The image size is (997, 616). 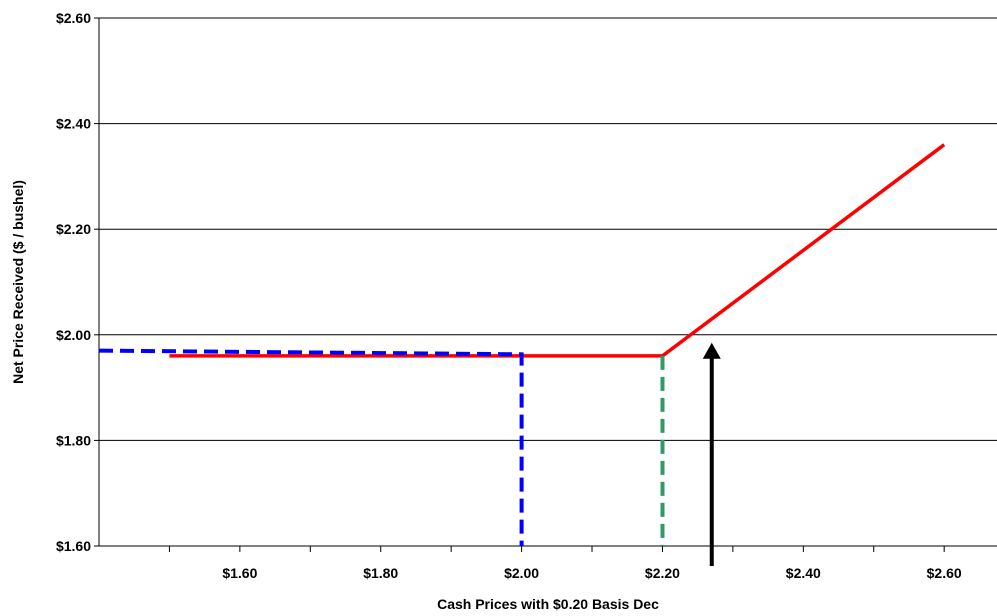 I want to click on y-tick-label: $2.20, so click(x=73, y=229).